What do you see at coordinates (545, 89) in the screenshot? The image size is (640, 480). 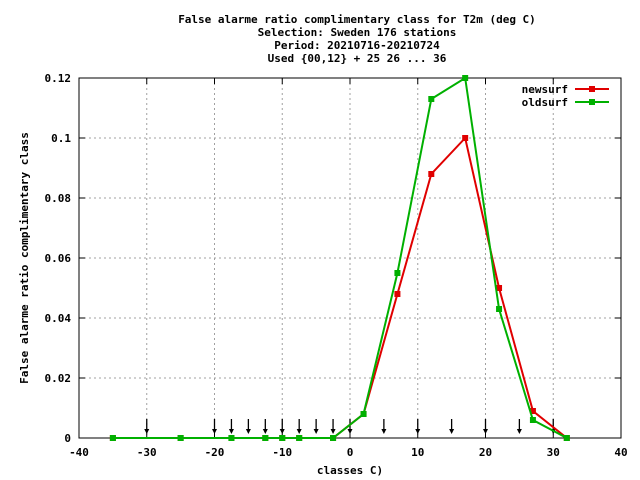 I see `legend-label-newsurf: newsurf` at bounding box center [545, 89].